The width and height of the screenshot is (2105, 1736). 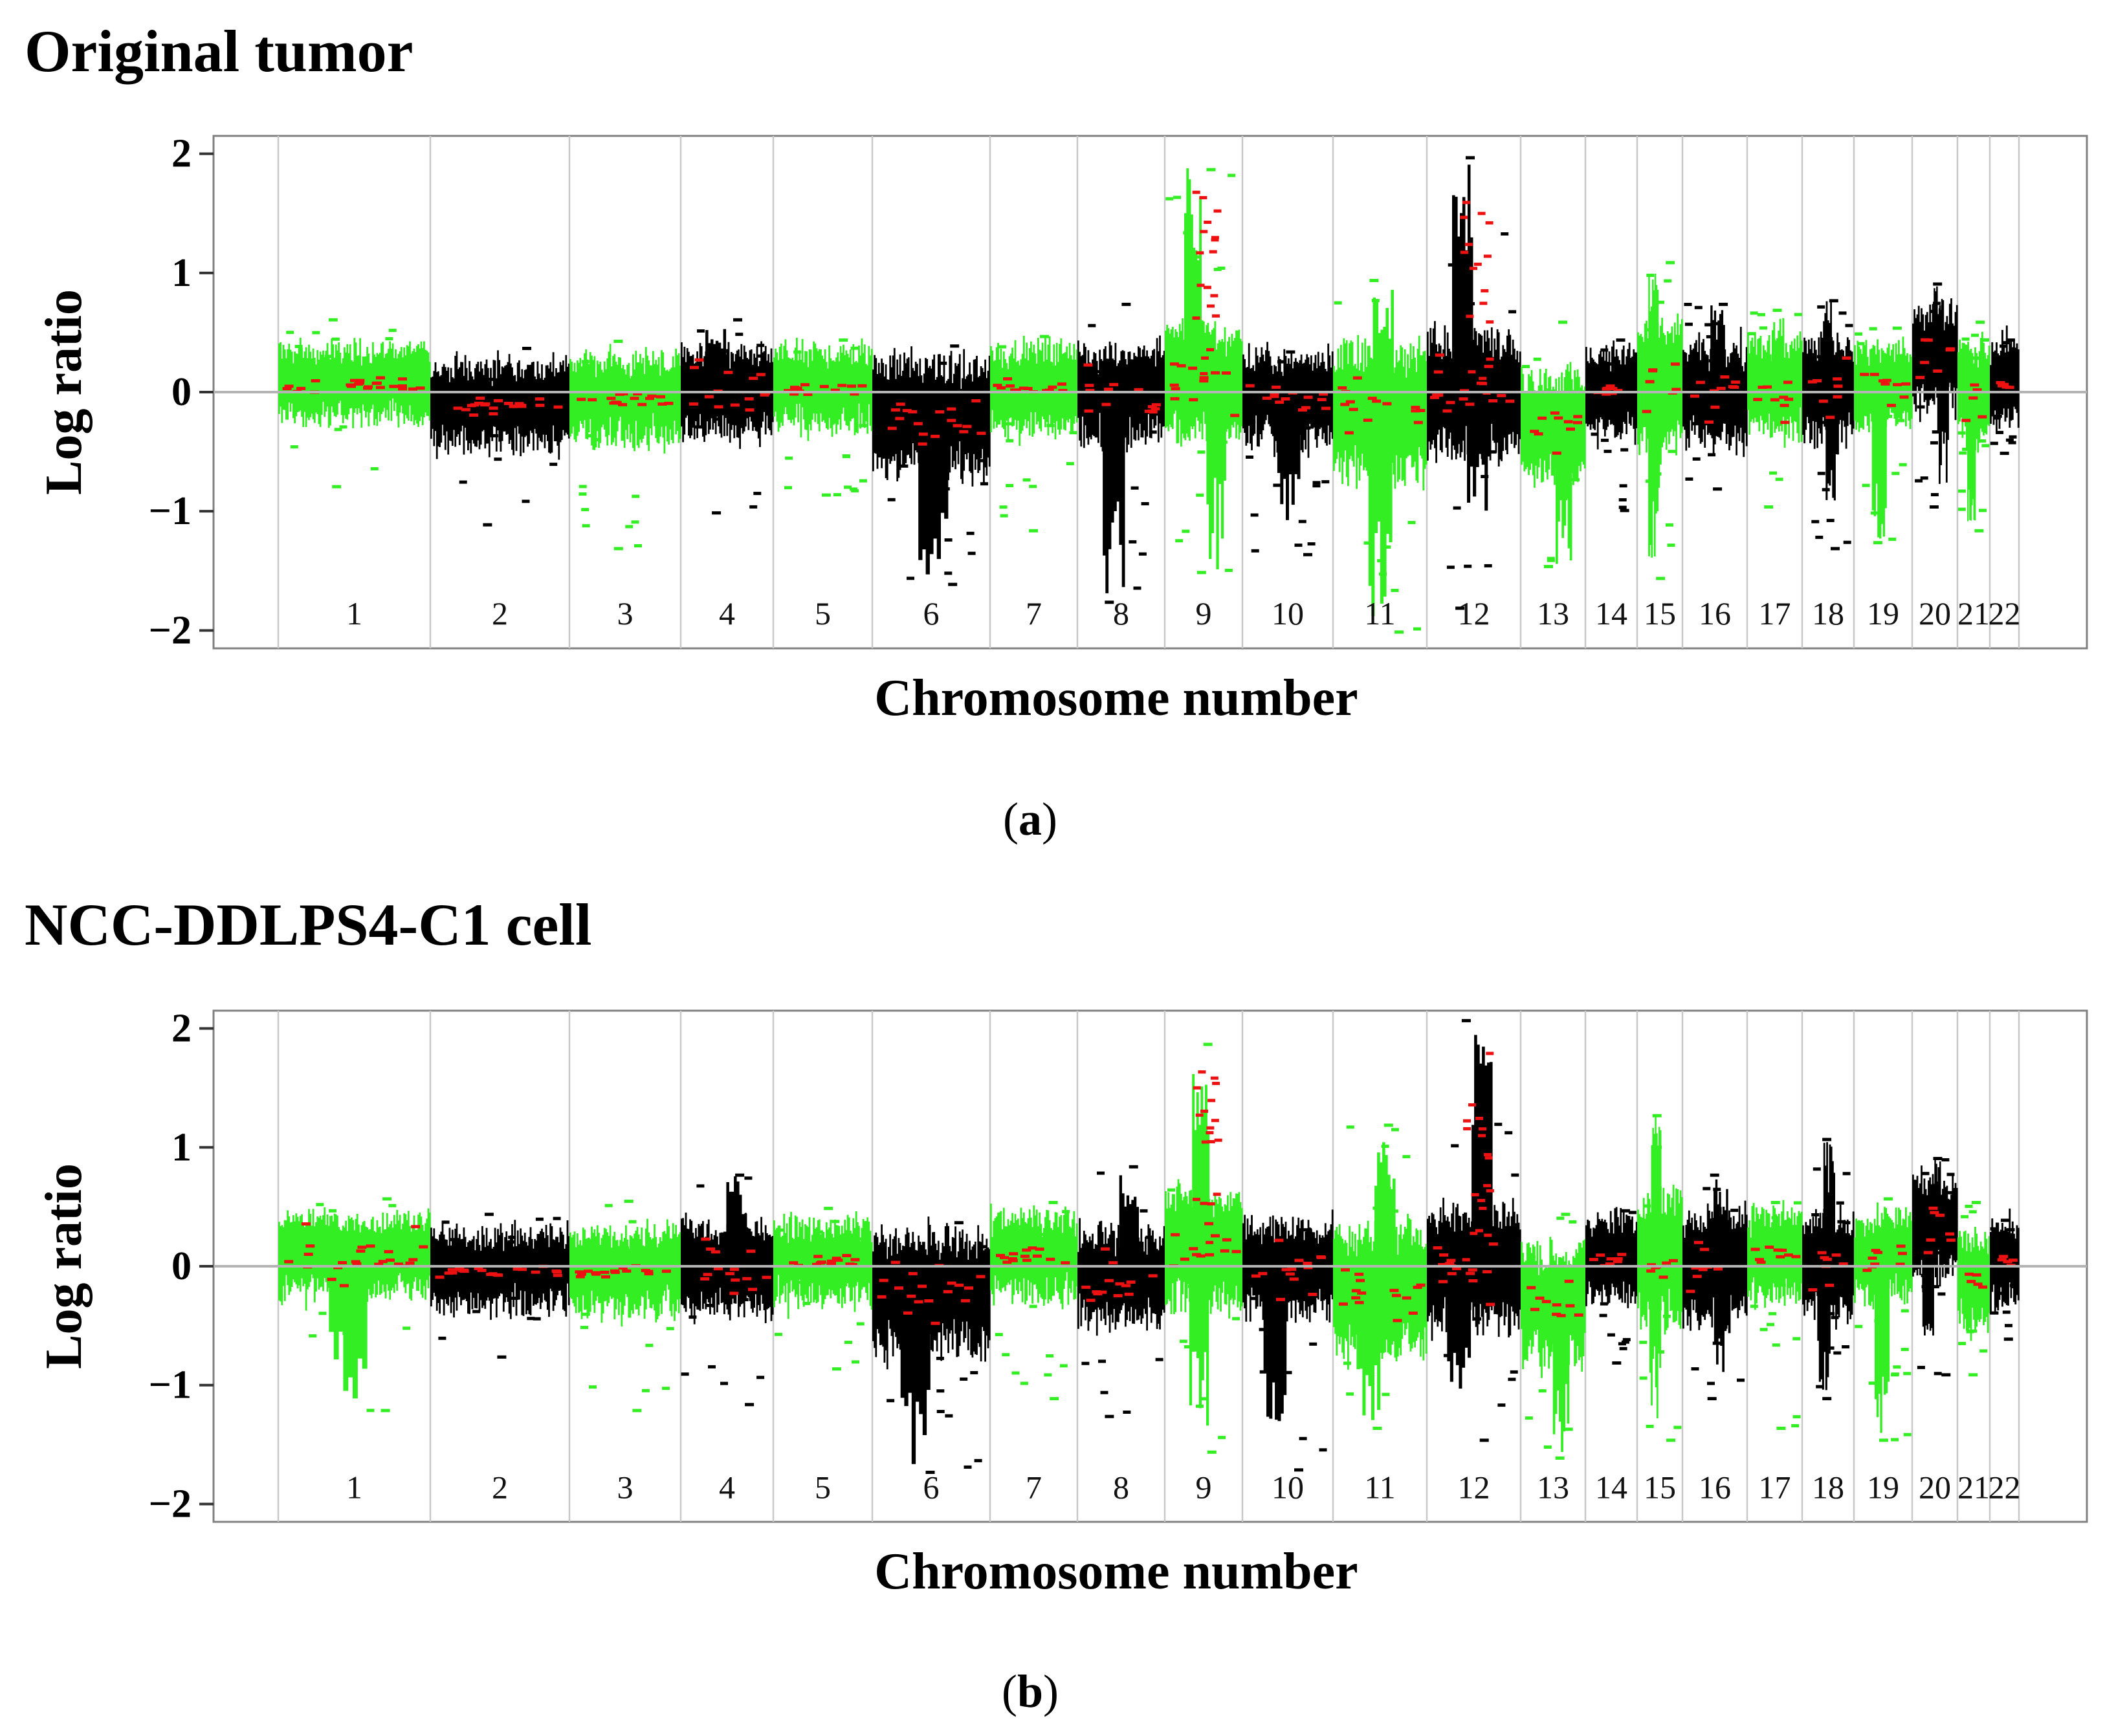 What do you see at coordinates (1828, 1269) in the screenshot?
I see `chromosome-18-segments` at bounding box center [1828, 1269].